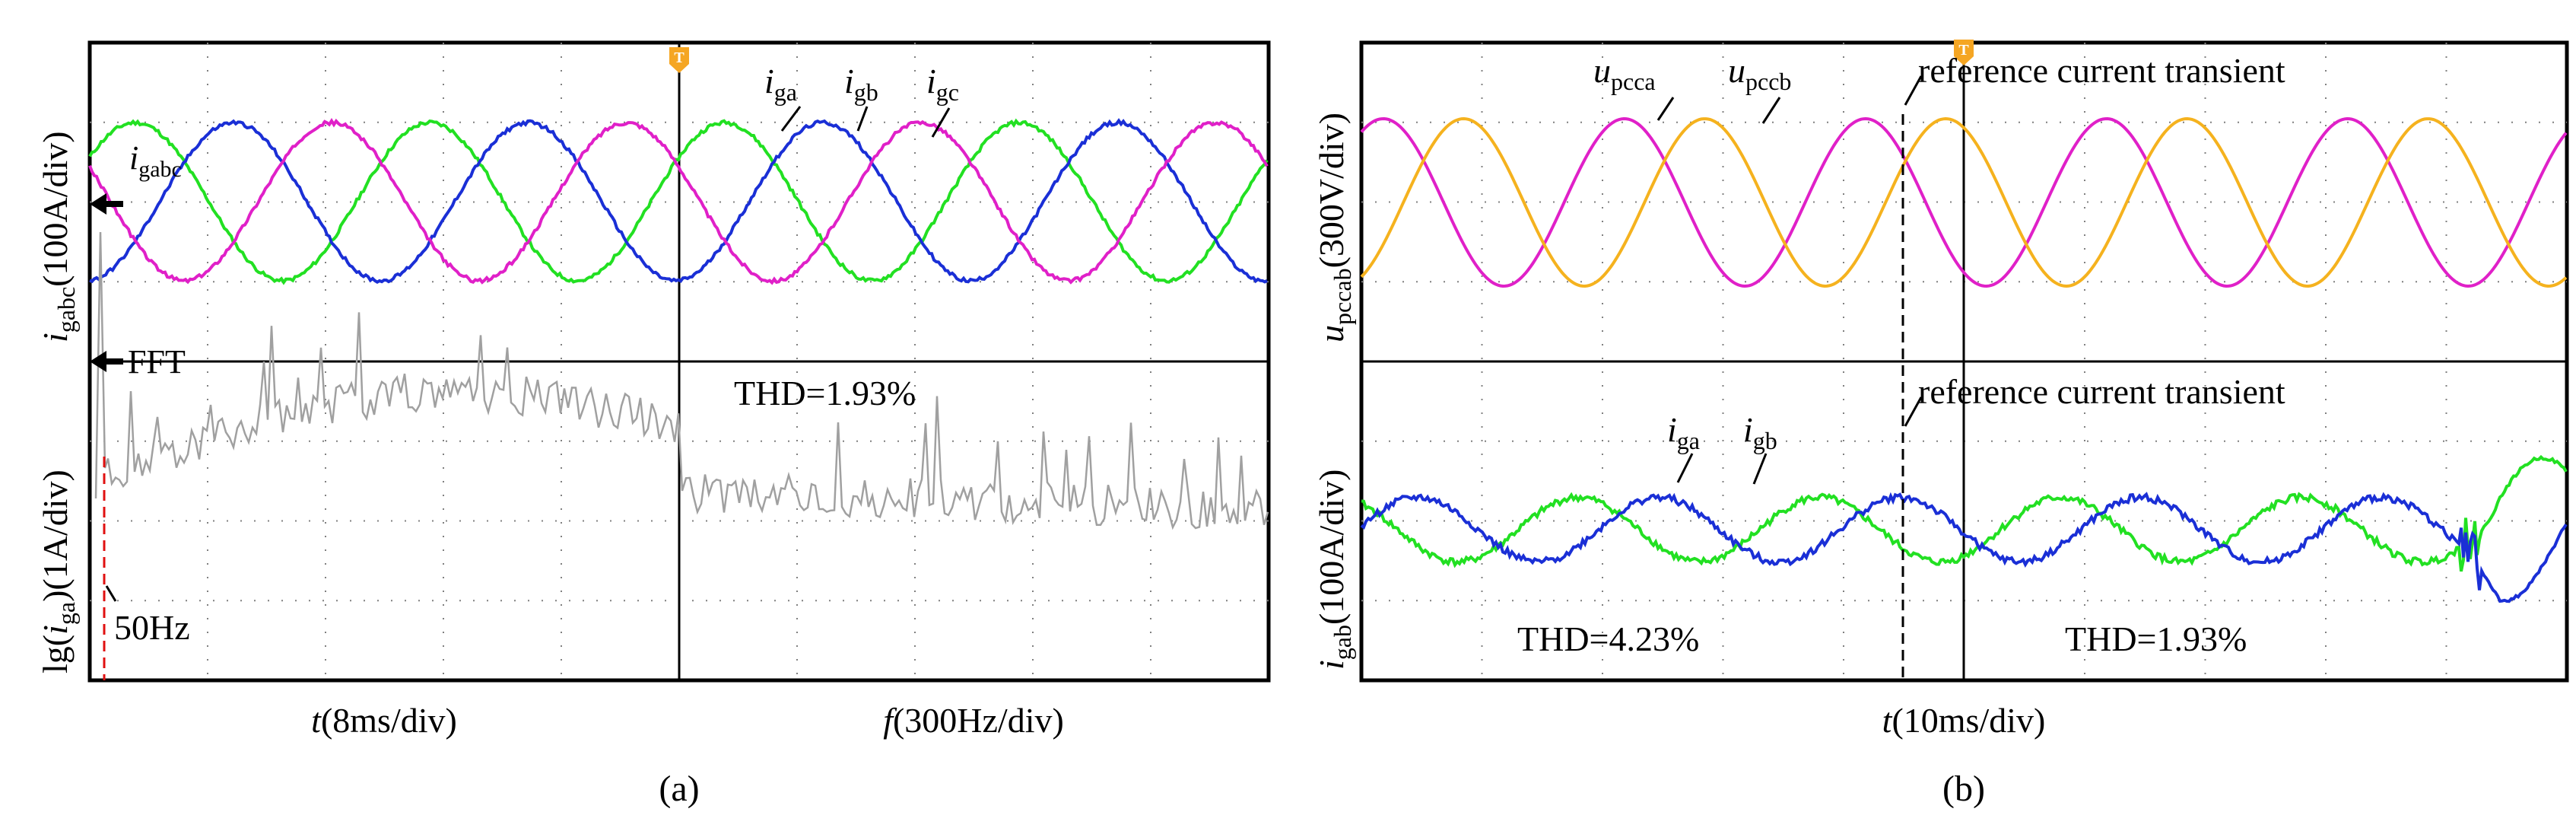 This screenshot has width=2576, height=831. I want to click on thd-after: THD=1.93%, so click(2156, 638).